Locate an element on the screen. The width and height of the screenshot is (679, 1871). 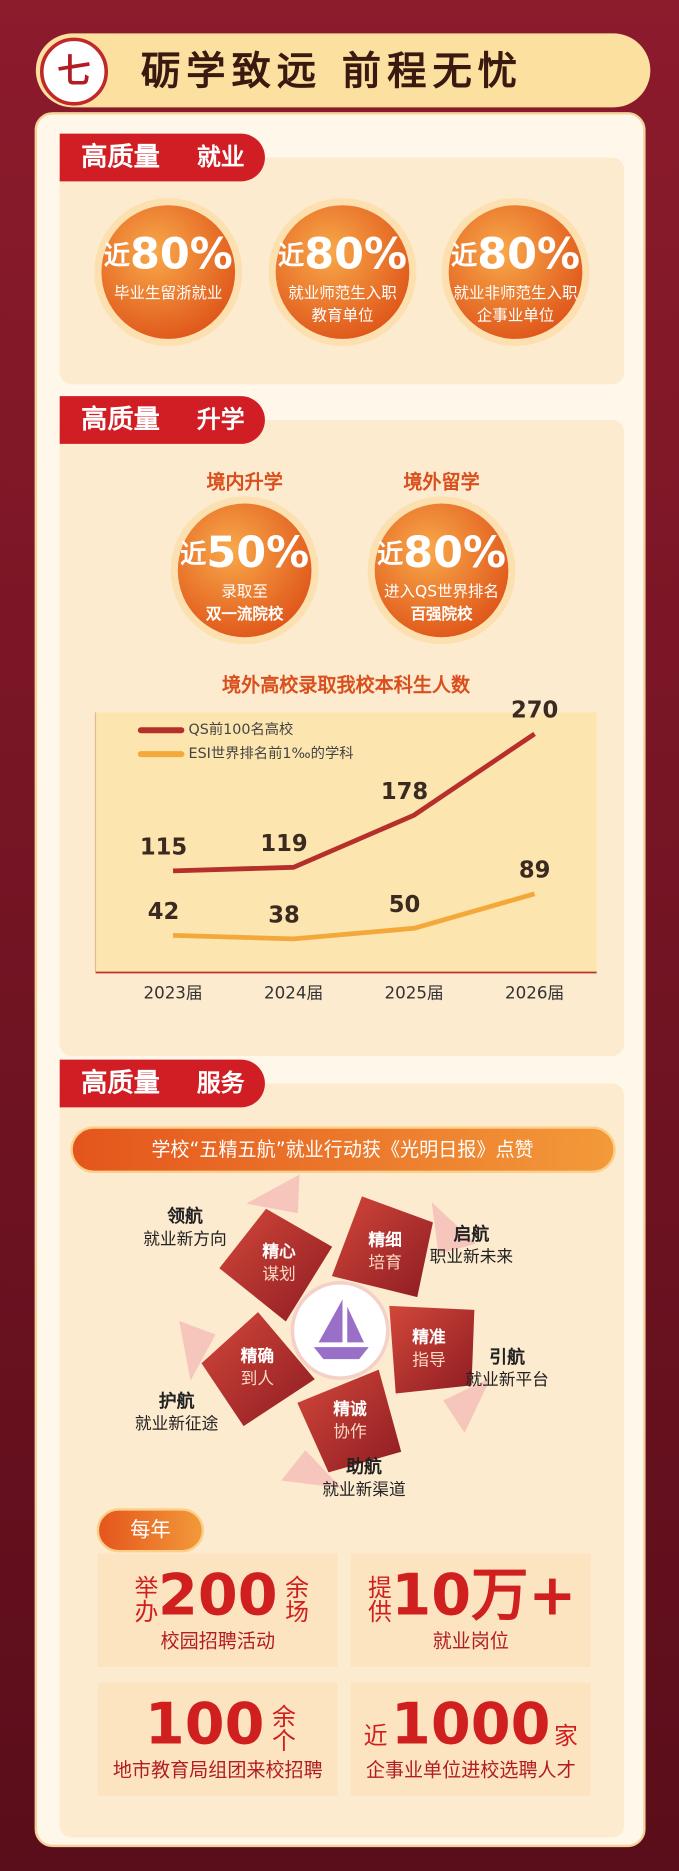
outer-label: 助航 is located at coordinates (364, 1467).